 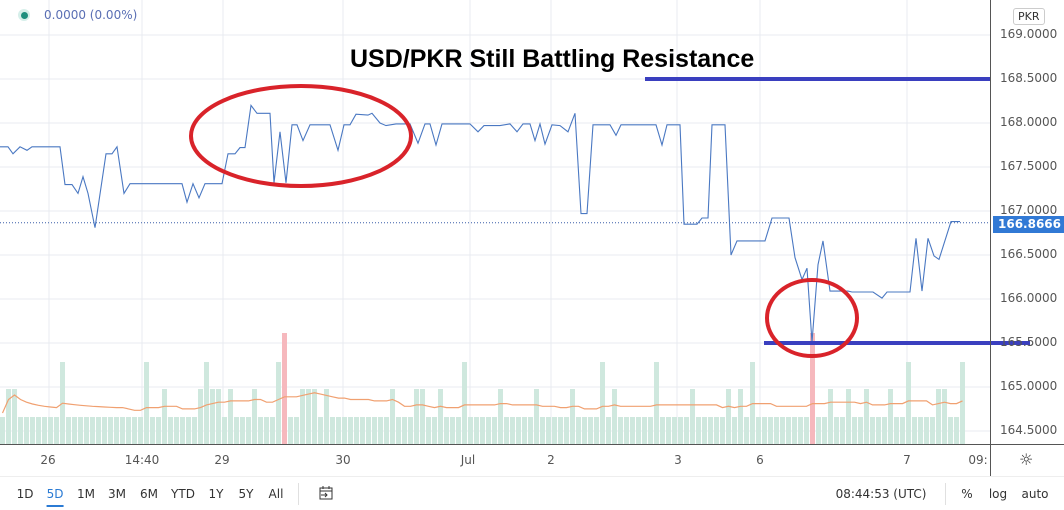 I want to click on range-button-1m: 1M, so click(x=86, y=494).